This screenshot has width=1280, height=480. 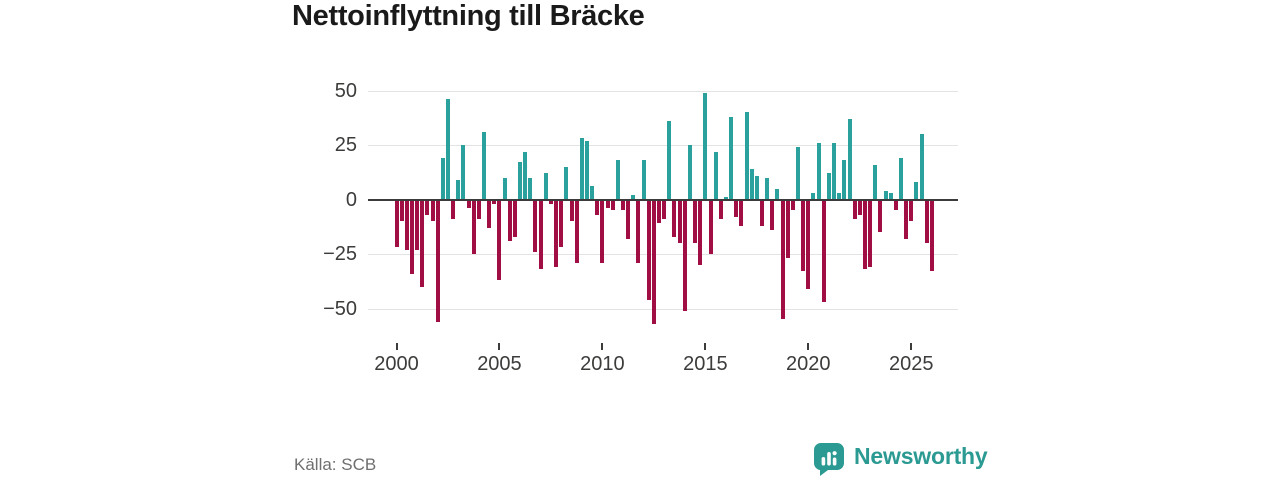 I want to click on y-axis-label: −25, so click(x=340, y=254).